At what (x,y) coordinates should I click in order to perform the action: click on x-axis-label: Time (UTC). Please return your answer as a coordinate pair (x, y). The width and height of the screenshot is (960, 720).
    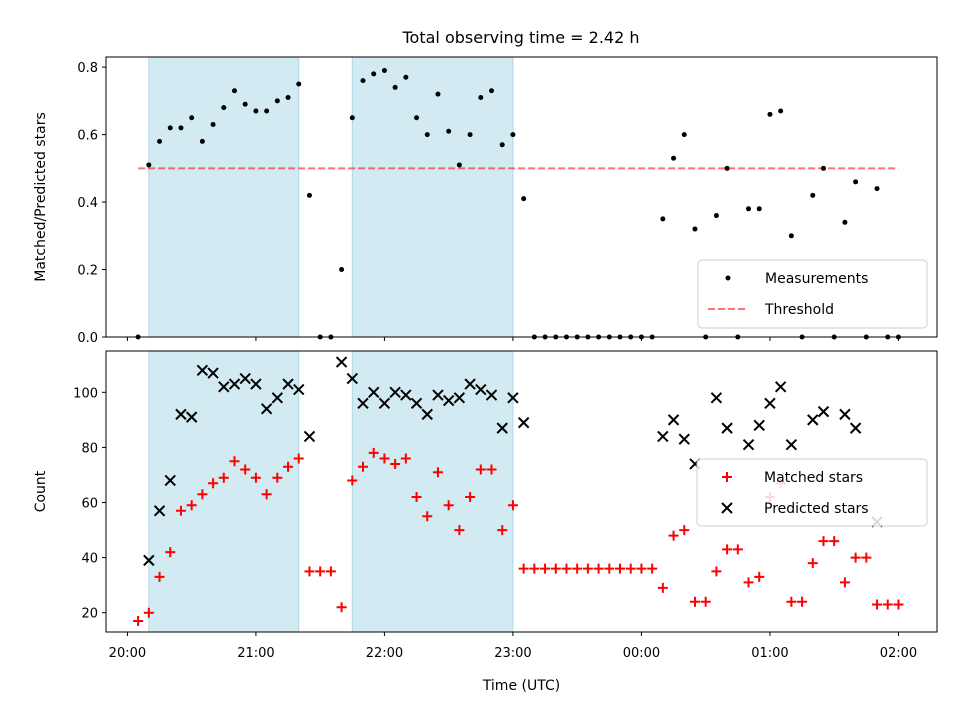
    Looking at the image, I should click on (521, 686).